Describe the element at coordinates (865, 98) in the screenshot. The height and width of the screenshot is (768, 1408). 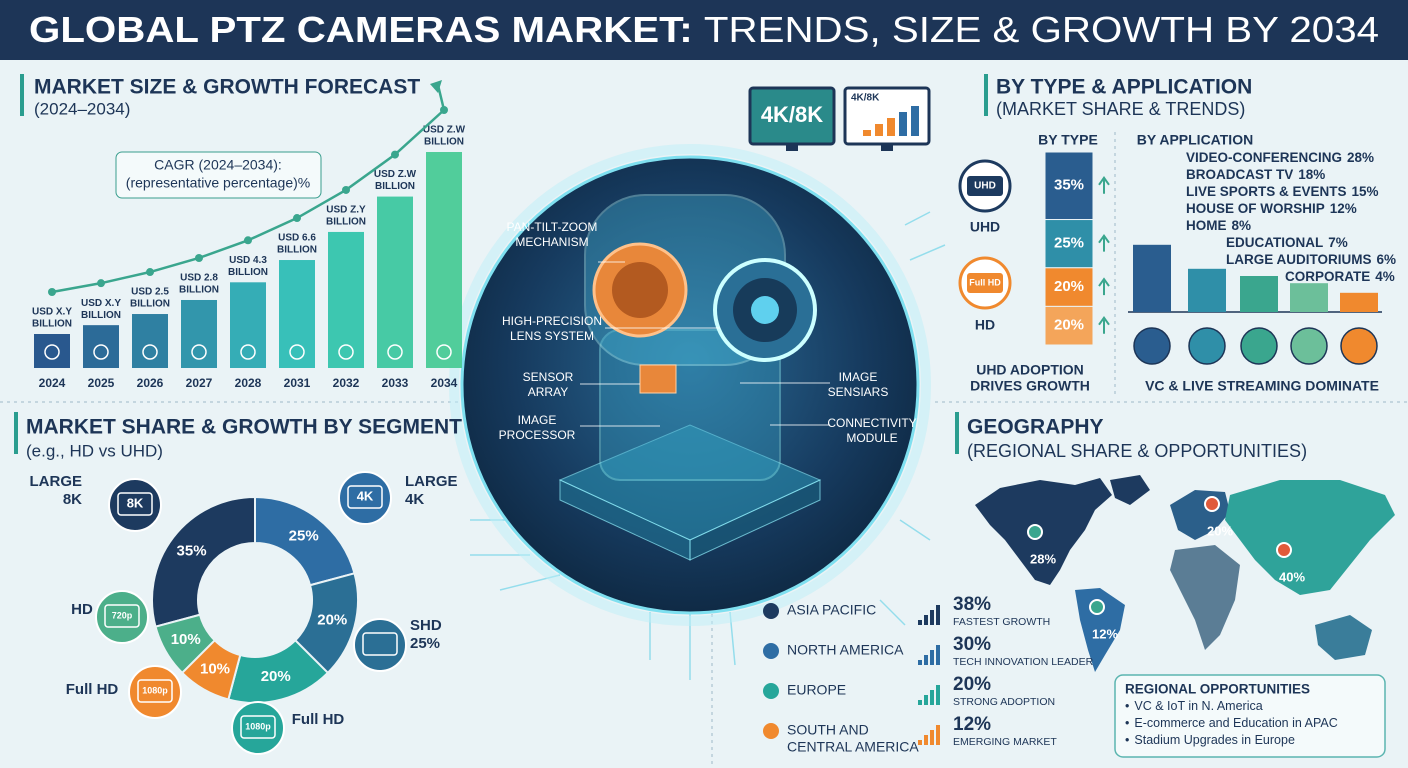
I see `monitor-label: 4K/8K` at that location.